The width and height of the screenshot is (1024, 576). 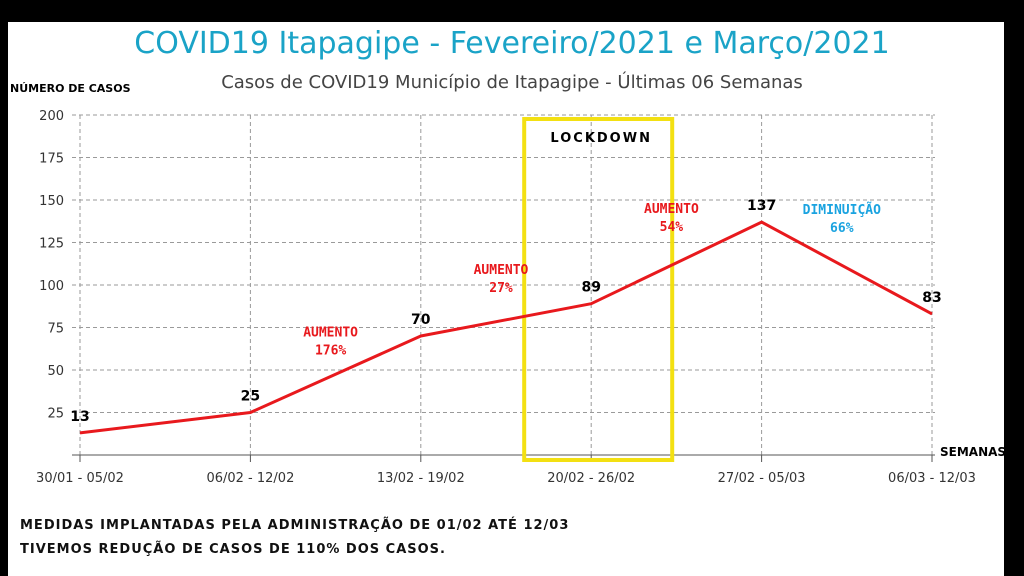 What do you see at coordinates (842, 228) in the screenshot?
I see `change-annotation-percent: 66%` at bounding box center [842, 228].